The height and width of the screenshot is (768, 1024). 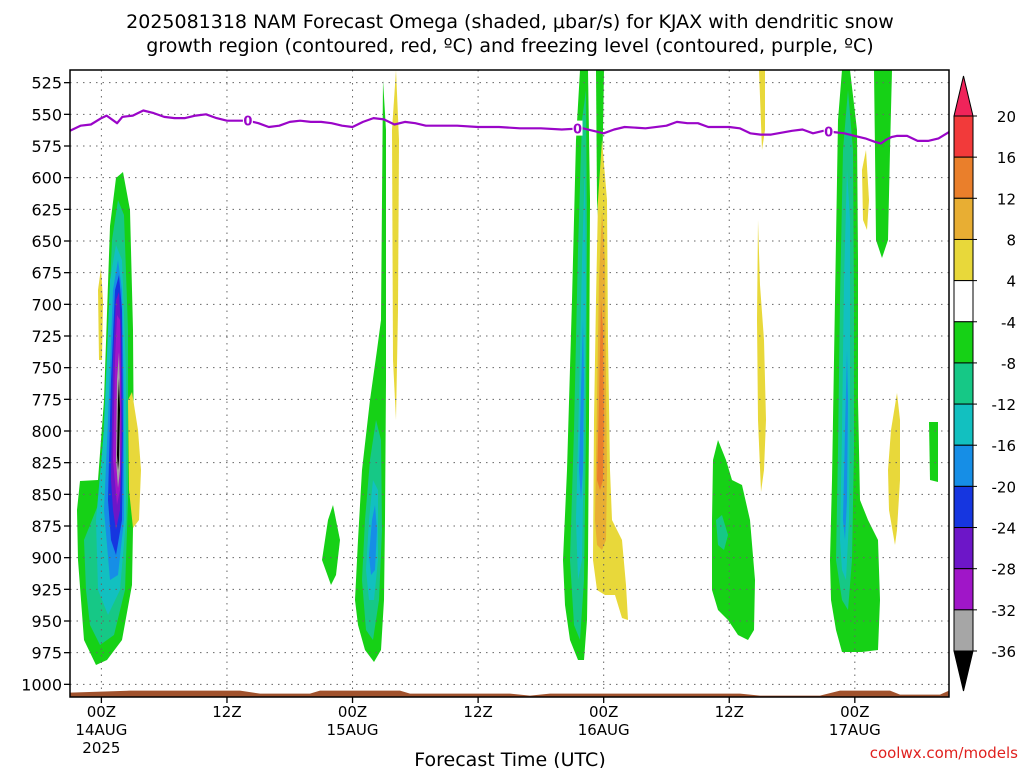 I want to click on colorbar-top-arrow, so click(x=963, y=96).